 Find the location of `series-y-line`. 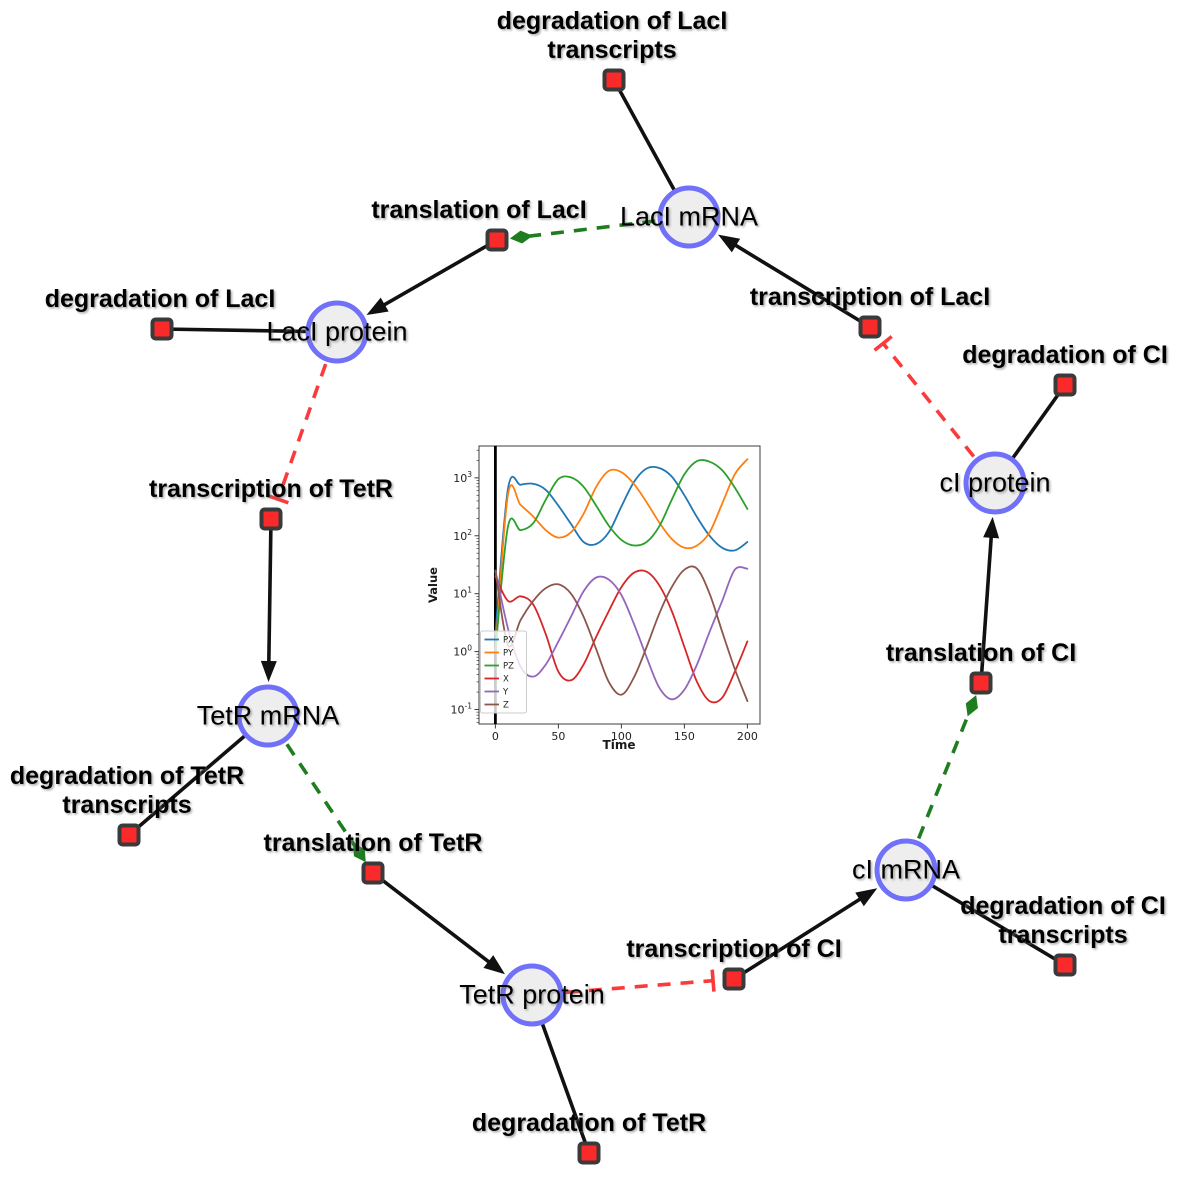

series-y-line is located at coordinates (621, 633).